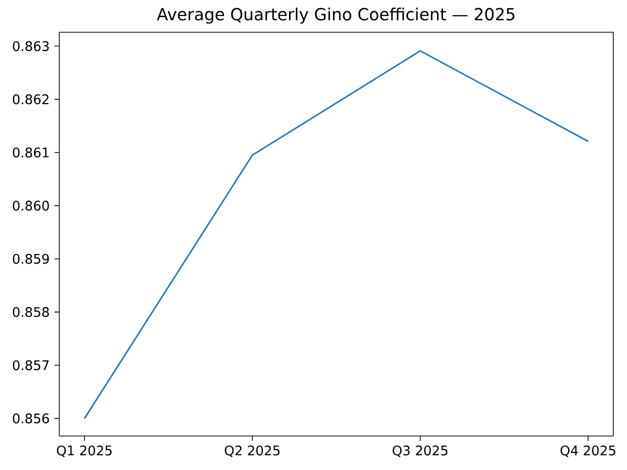 The height and width of the screenshot is (470, 627). What do you see at coordinates (252, 451) in the screenshot?
I see `x-tick-label: Q2 2025` at bounding box center [252, 451].